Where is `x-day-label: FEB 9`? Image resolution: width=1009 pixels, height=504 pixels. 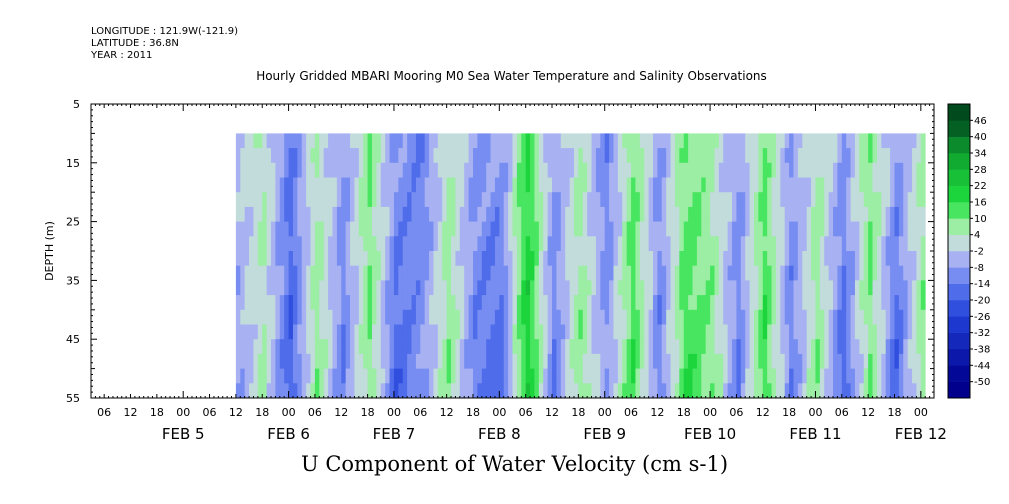 x-day-label: FEB 9 is located at coordinates (604, 434).